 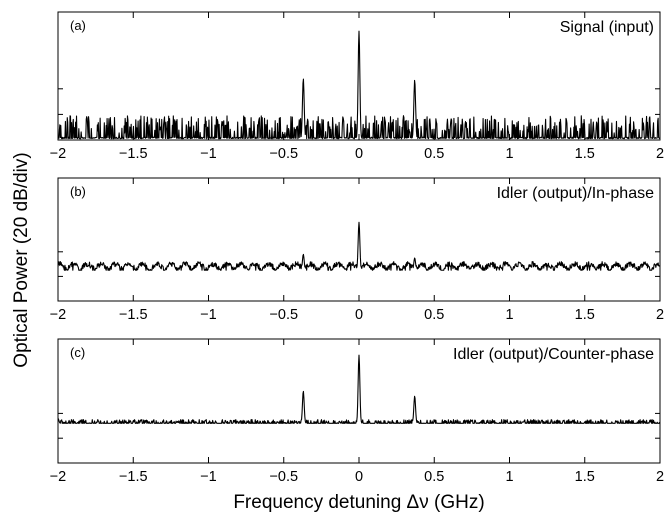 What do you see at coordinates (576, 193) in the screenshot?
I see `panel-title: Idler (output)/In-phase` at bounding box center [576, 193].